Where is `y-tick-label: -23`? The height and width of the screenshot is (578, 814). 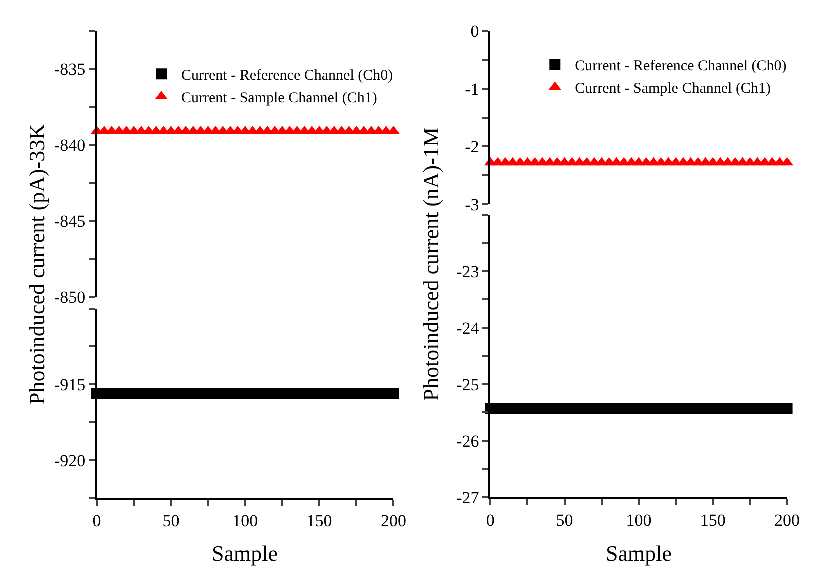 y-tick-label: -23 is located at coordinates (468, 272).